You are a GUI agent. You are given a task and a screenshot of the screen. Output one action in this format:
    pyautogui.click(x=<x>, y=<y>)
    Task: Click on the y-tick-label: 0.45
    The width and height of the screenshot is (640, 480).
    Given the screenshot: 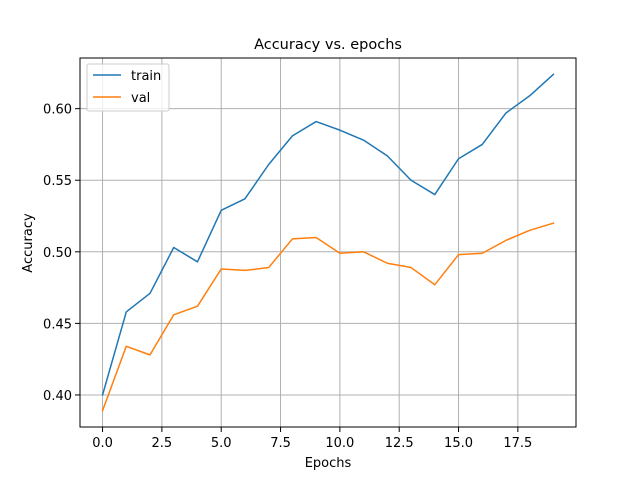 What is the action you would take?
    pyautogui.click(x=57, y=324)
    